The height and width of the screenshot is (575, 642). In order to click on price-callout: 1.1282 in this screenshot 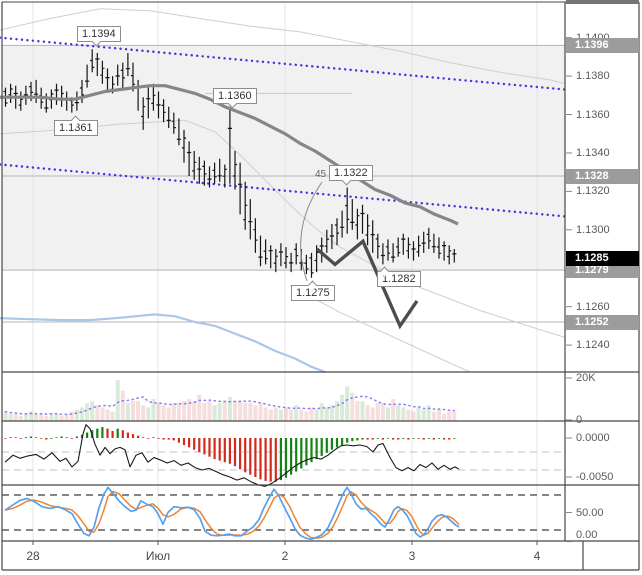, I will do `click(399, 277)`.